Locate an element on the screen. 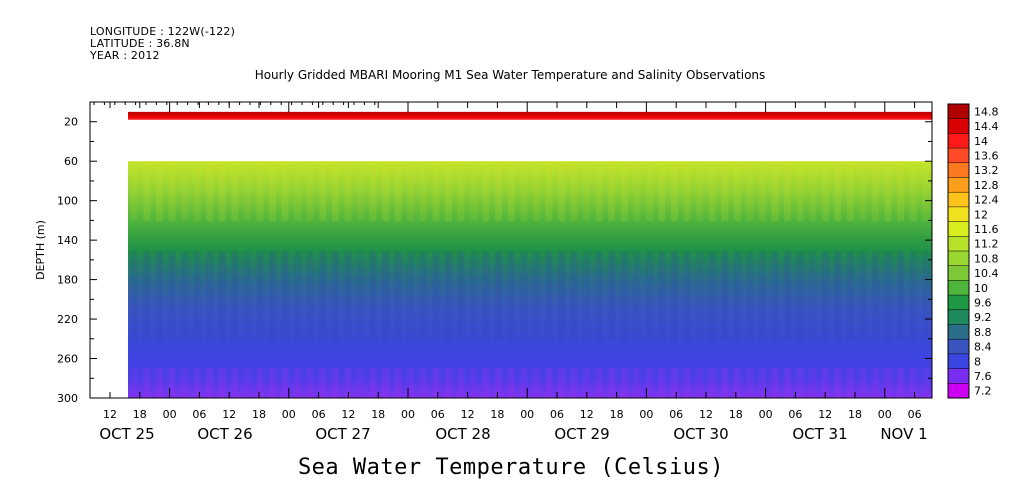 Image resolution: width=1009 pixels, height=504 pixels. latitude-label: LATITUDE : 36.8N is located at coordinates (140, 43).